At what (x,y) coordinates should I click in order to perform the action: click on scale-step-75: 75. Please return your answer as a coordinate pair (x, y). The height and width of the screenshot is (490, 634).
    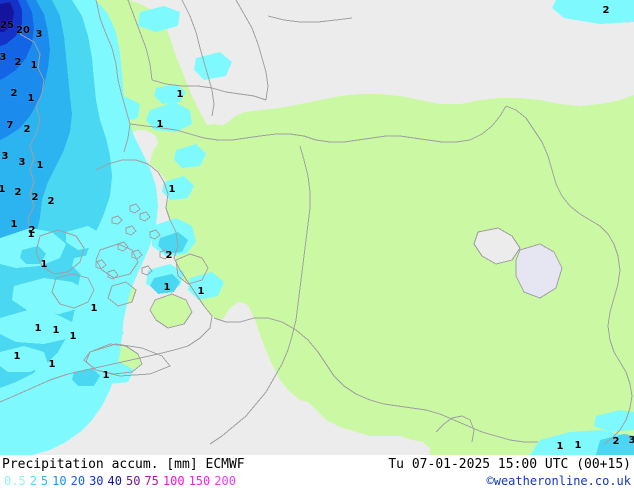
    Looking at the image, I should click on (151, 481).